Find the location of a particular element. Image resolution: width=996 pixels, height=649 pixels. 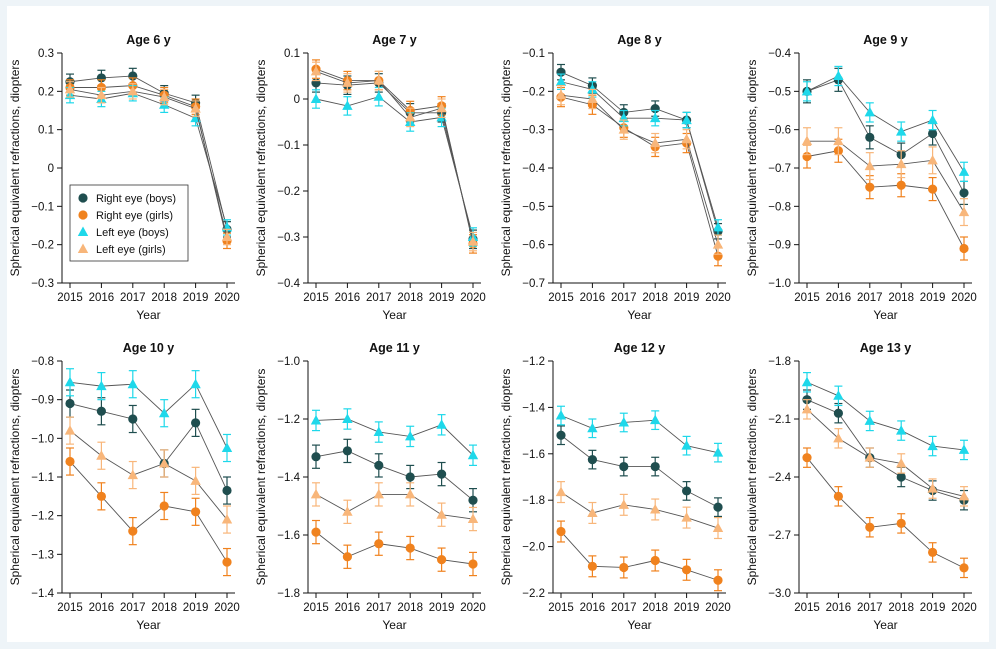

y-tick-label: −0.5 is located at coordinates (779, 92).